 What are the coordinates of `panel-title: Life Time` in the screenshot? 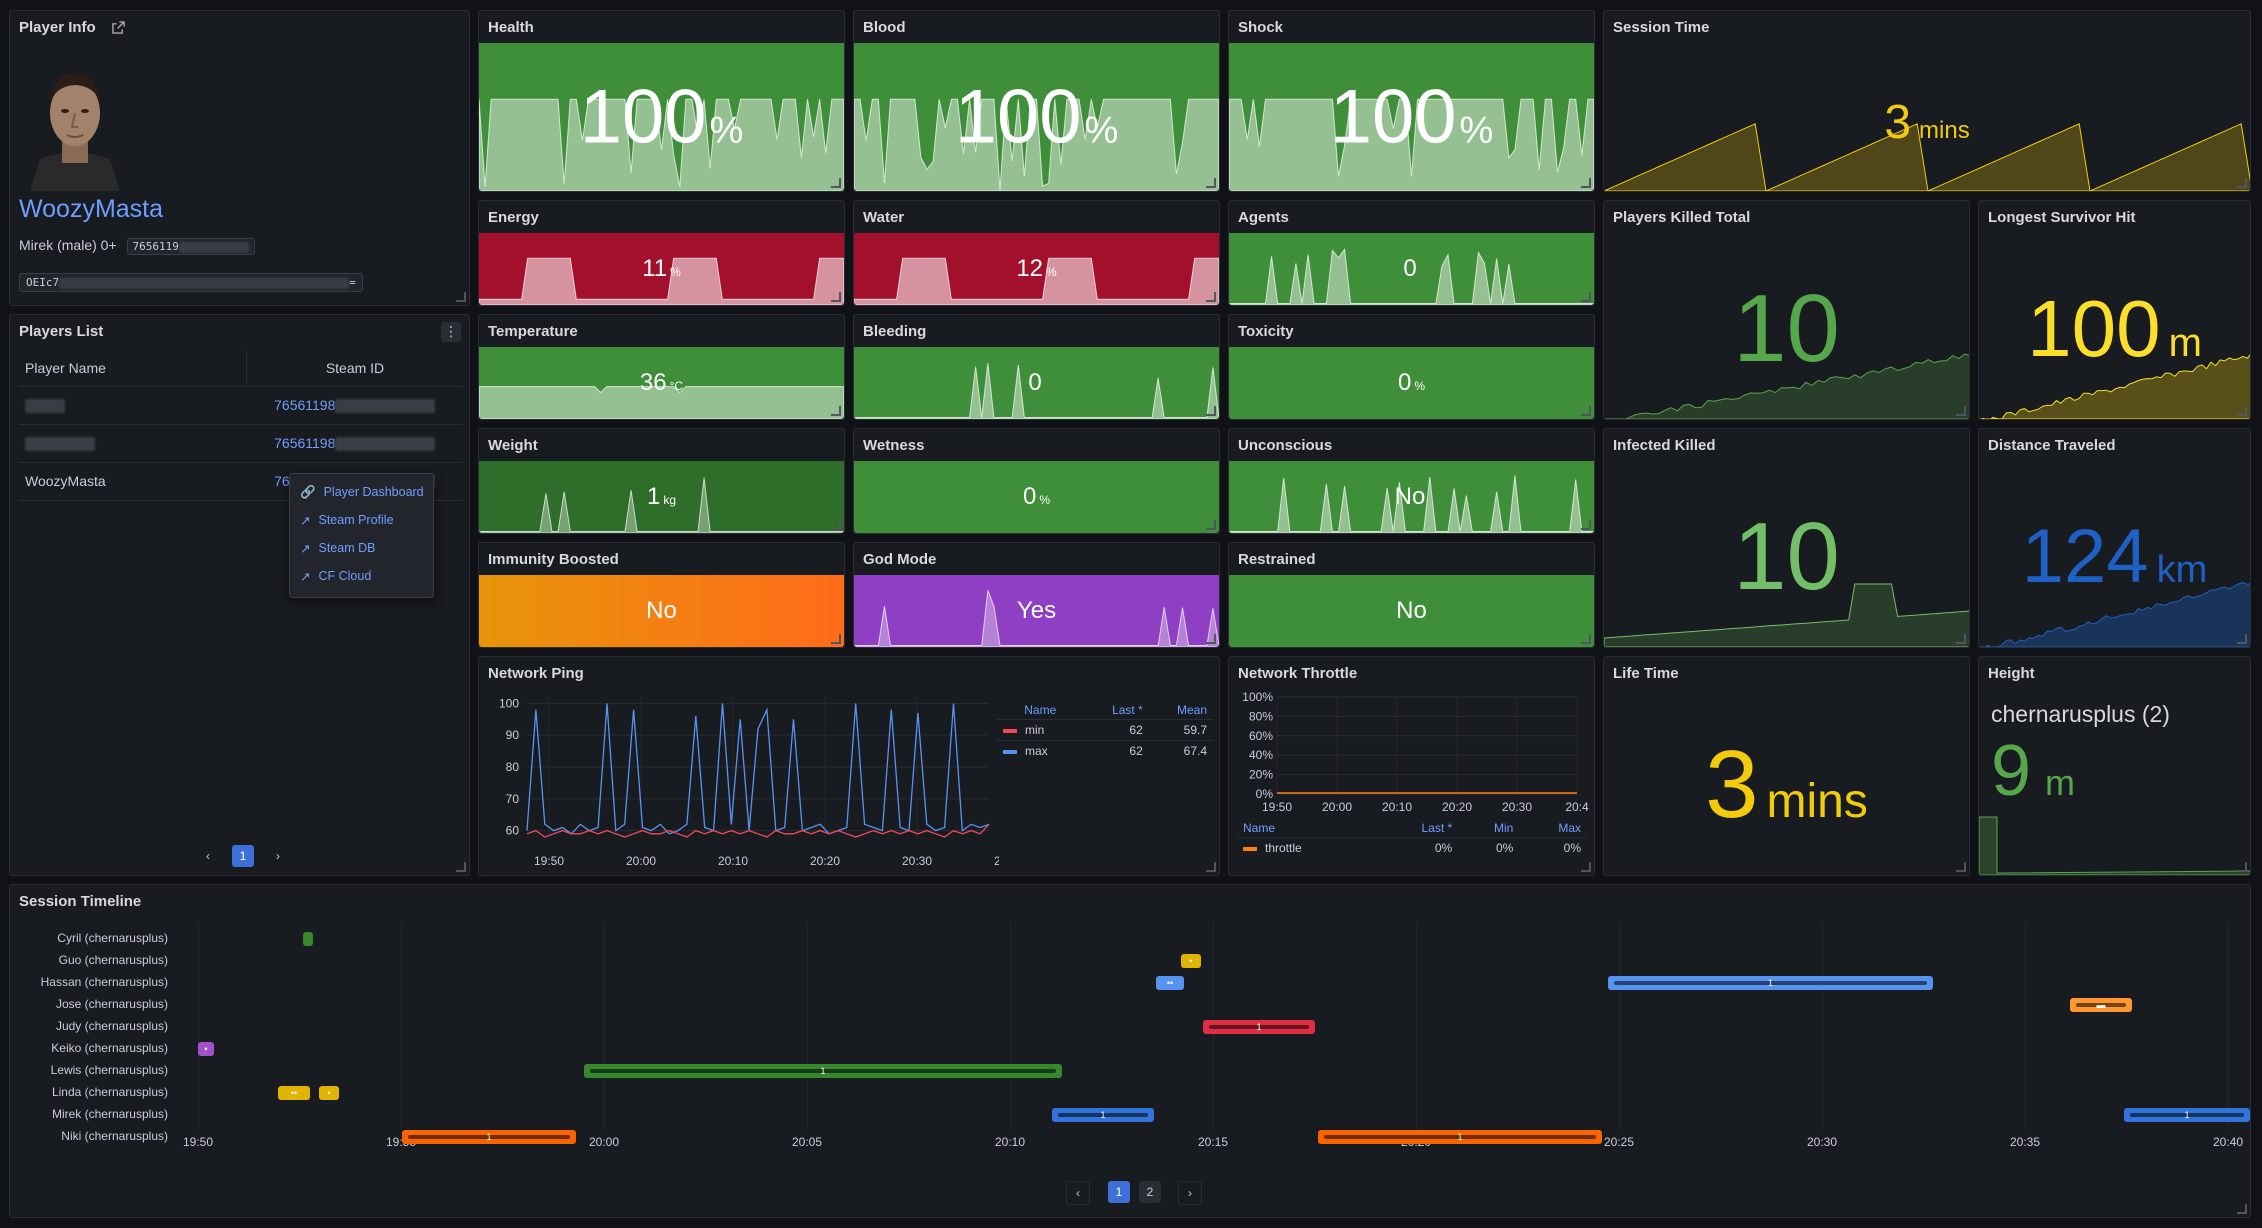 It's located at (1646, 673).